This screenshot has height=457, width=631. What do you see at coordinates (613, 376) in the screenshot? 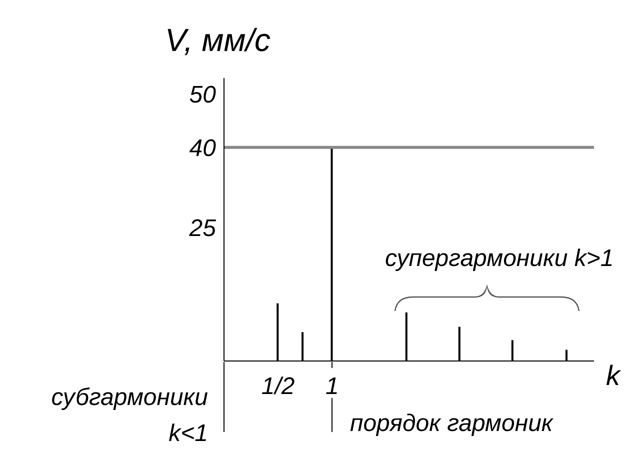
I see `x-axis-title: k` at bounding box center [613, 376].